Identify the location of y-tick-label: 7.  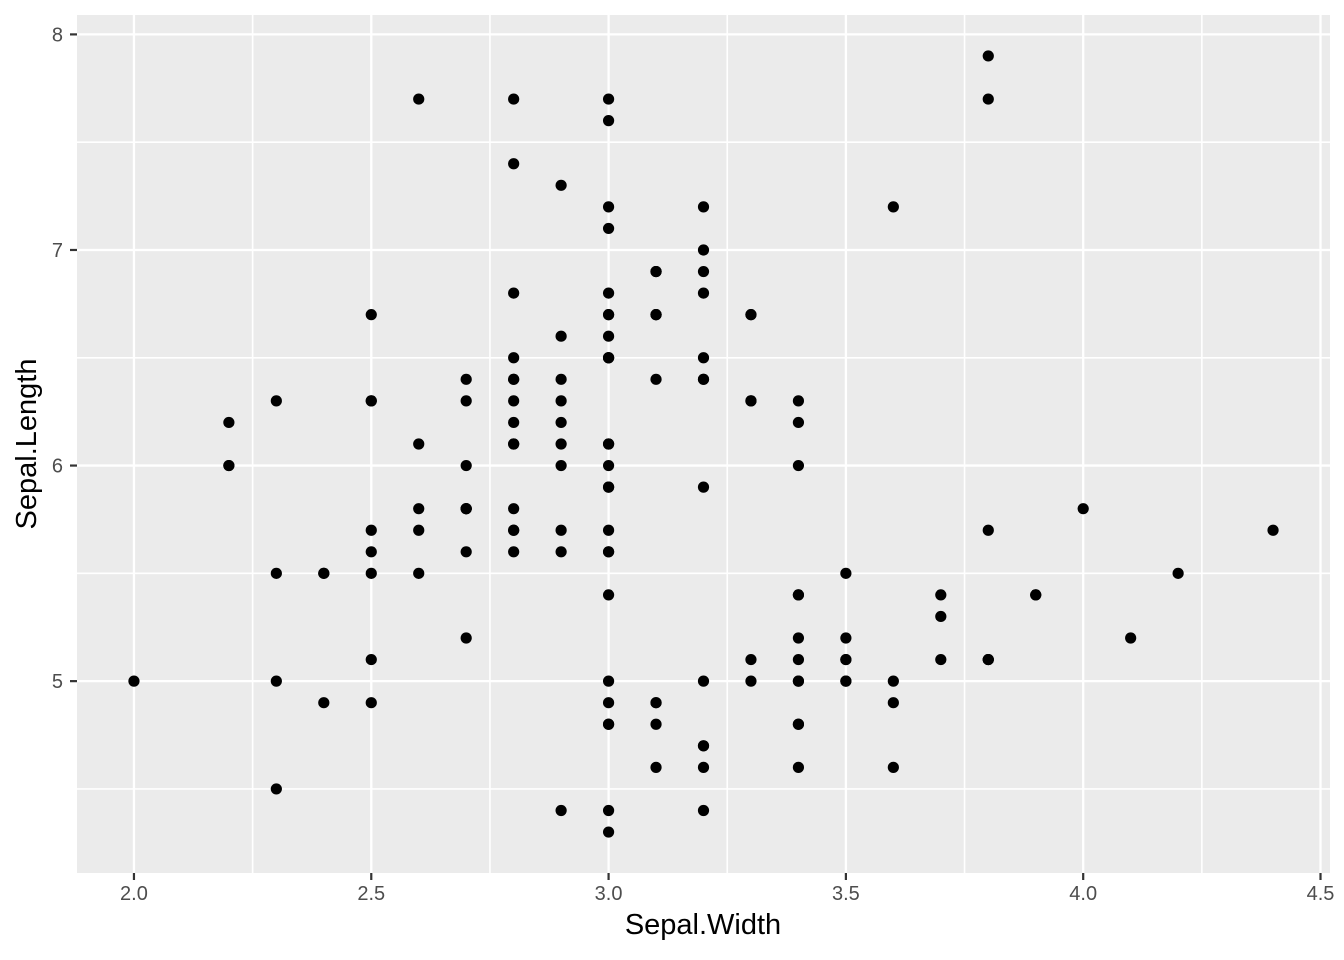
(57, 251).